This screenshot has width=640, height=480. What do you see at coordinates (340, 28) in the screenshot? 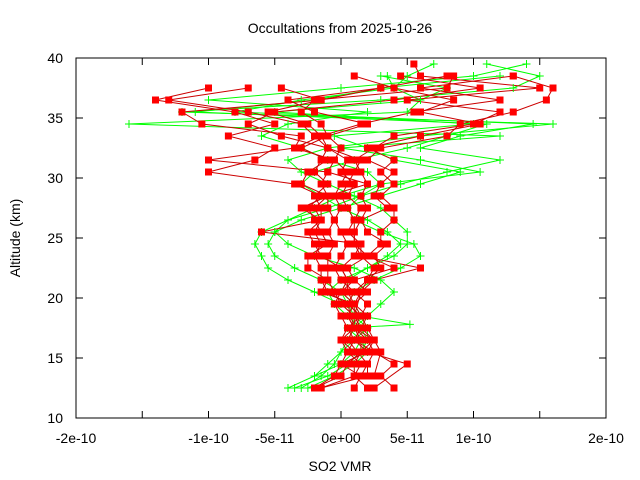
I see `chart-title: Occultations from 2025-10-26` at bounding box center [340, 28].